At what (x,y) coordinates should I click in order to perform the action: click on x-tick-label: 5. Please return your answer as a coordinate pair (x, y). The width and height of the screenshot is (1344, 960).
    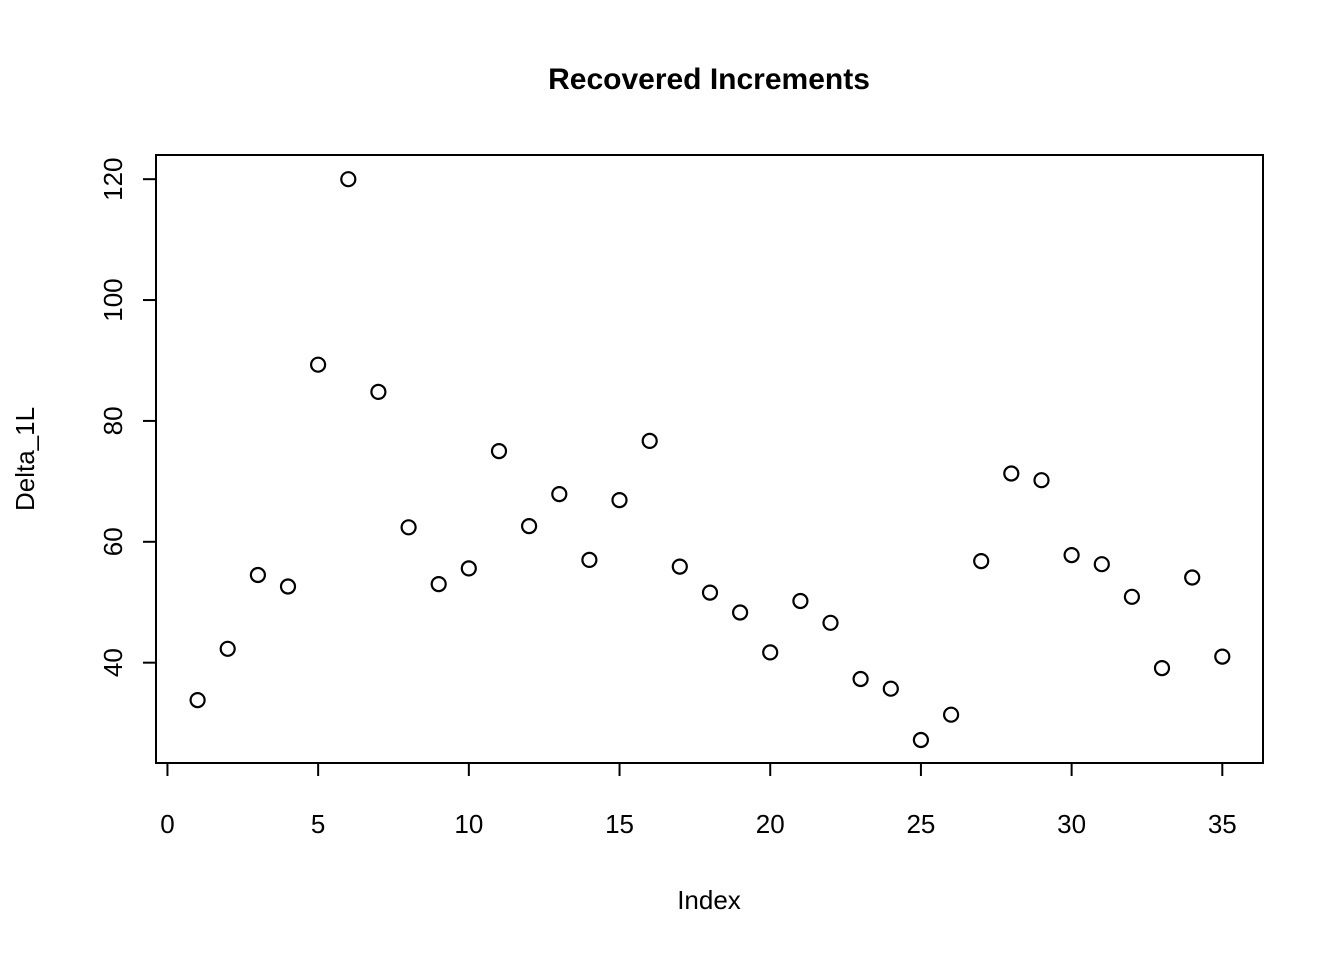
    Looking at the image, I should click on (318, 824).